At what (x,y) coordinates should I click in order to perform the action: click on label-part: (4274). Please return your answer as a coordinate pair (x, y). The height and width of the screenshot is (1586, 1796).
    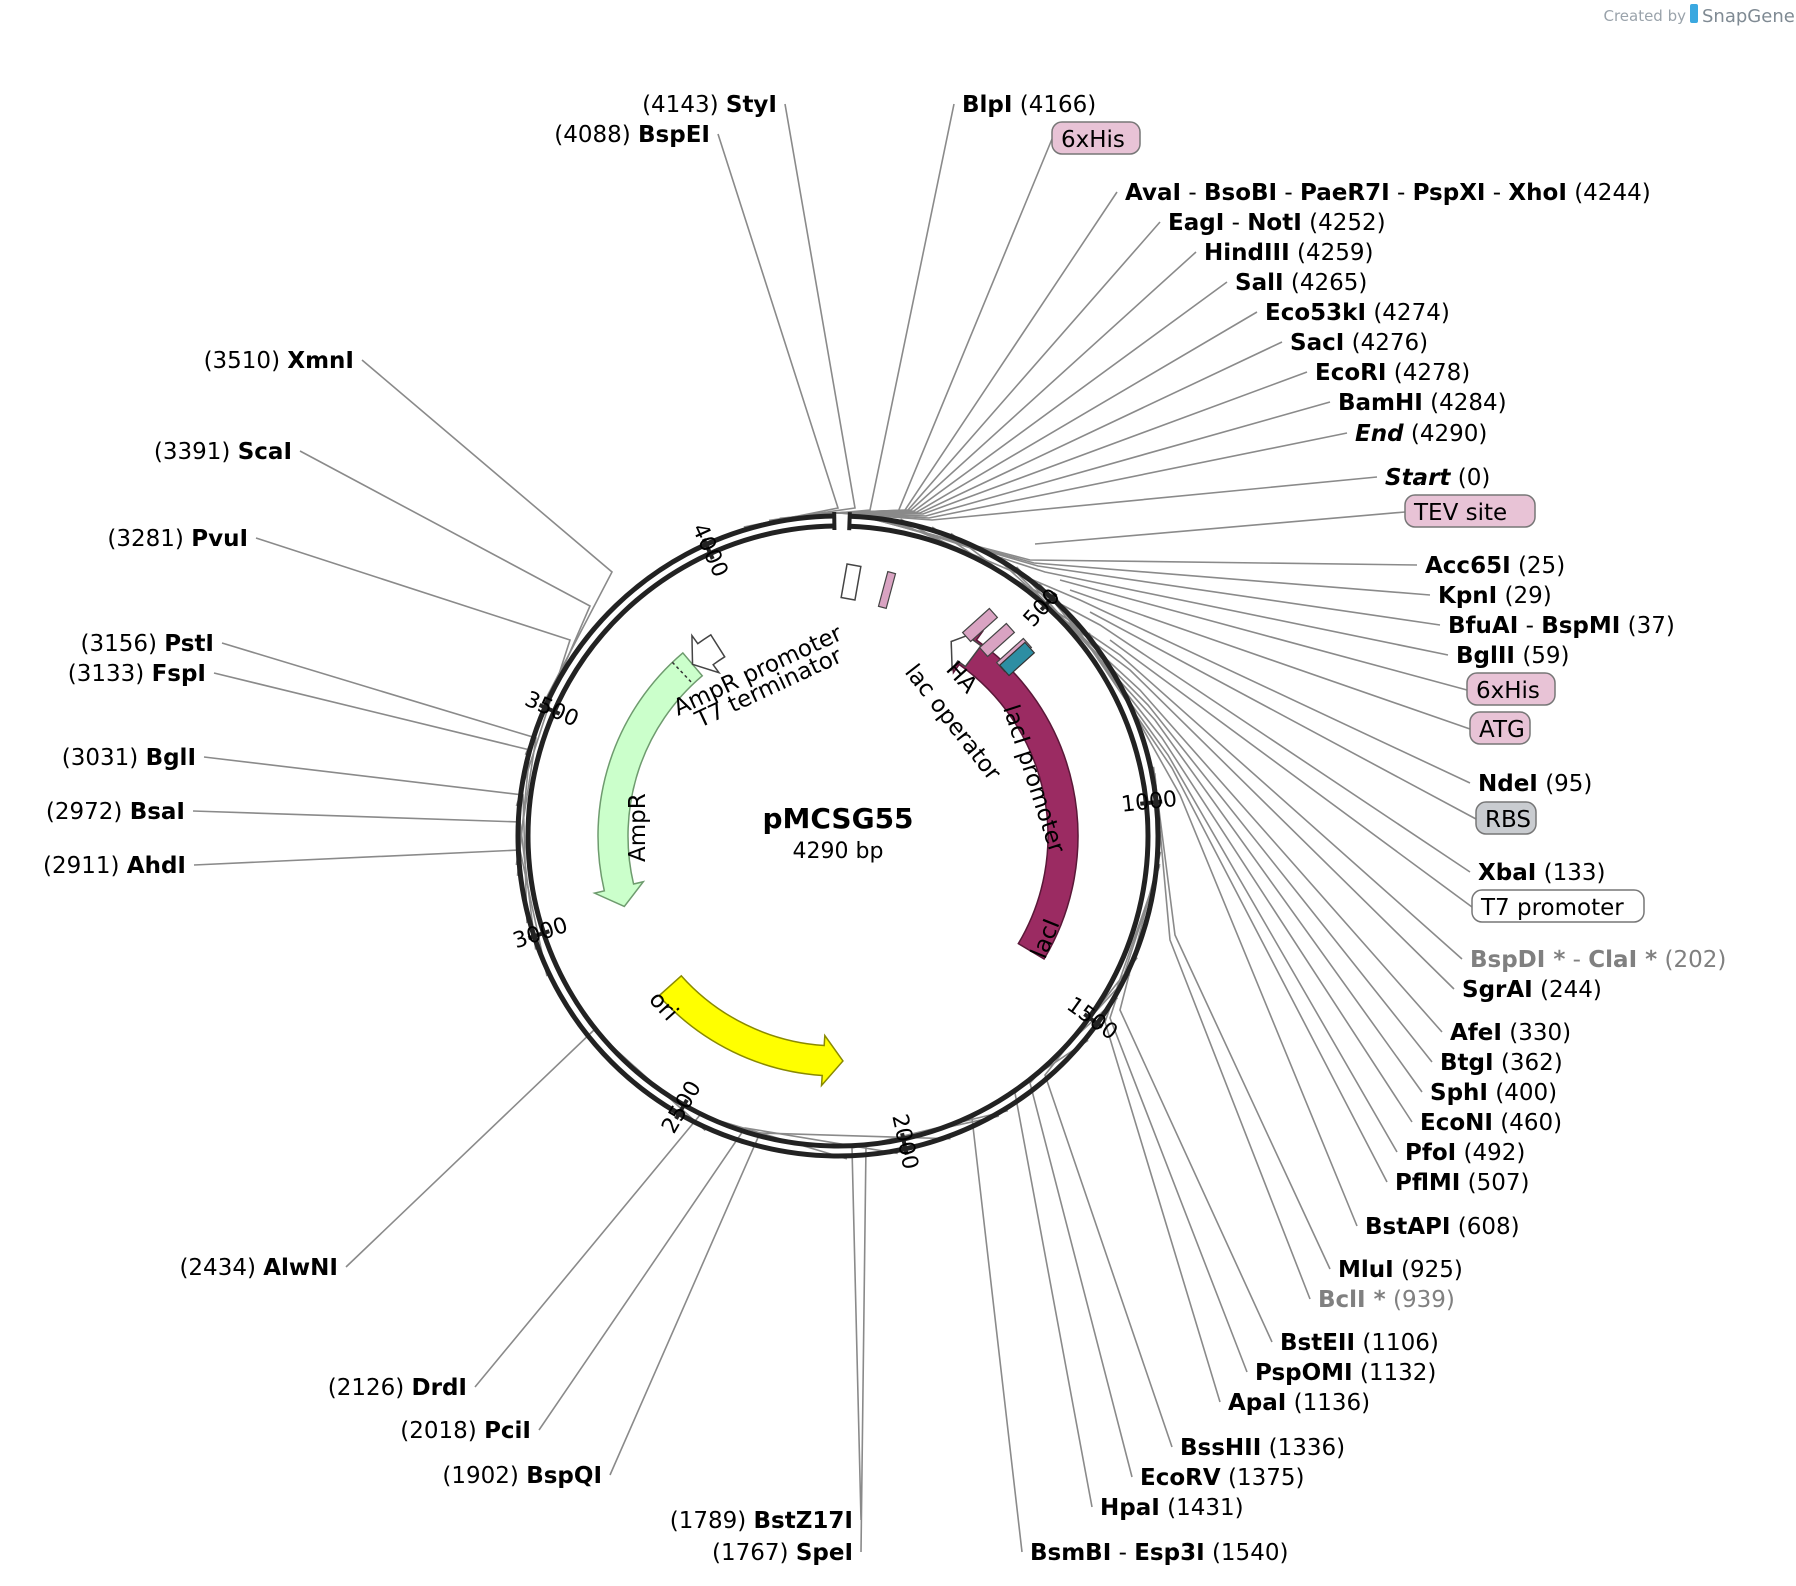
    Looking at the image, I should click on (1411, 313).